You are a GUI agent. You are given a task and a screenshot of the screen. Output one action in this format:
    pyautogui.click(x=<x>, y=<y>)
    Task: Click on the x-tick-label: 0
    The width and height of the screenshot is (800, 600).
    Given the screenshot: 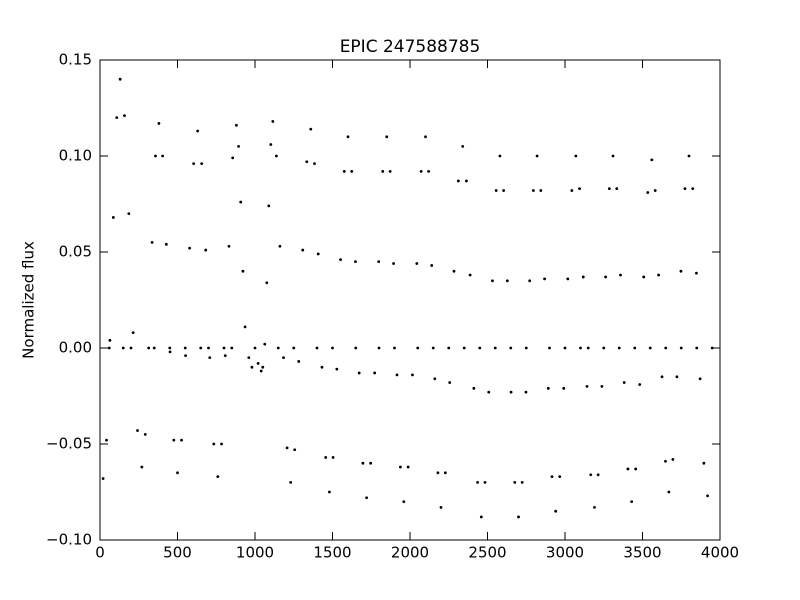 What is the action you would take?
    pyautogui.click(x=100, y=553)
    